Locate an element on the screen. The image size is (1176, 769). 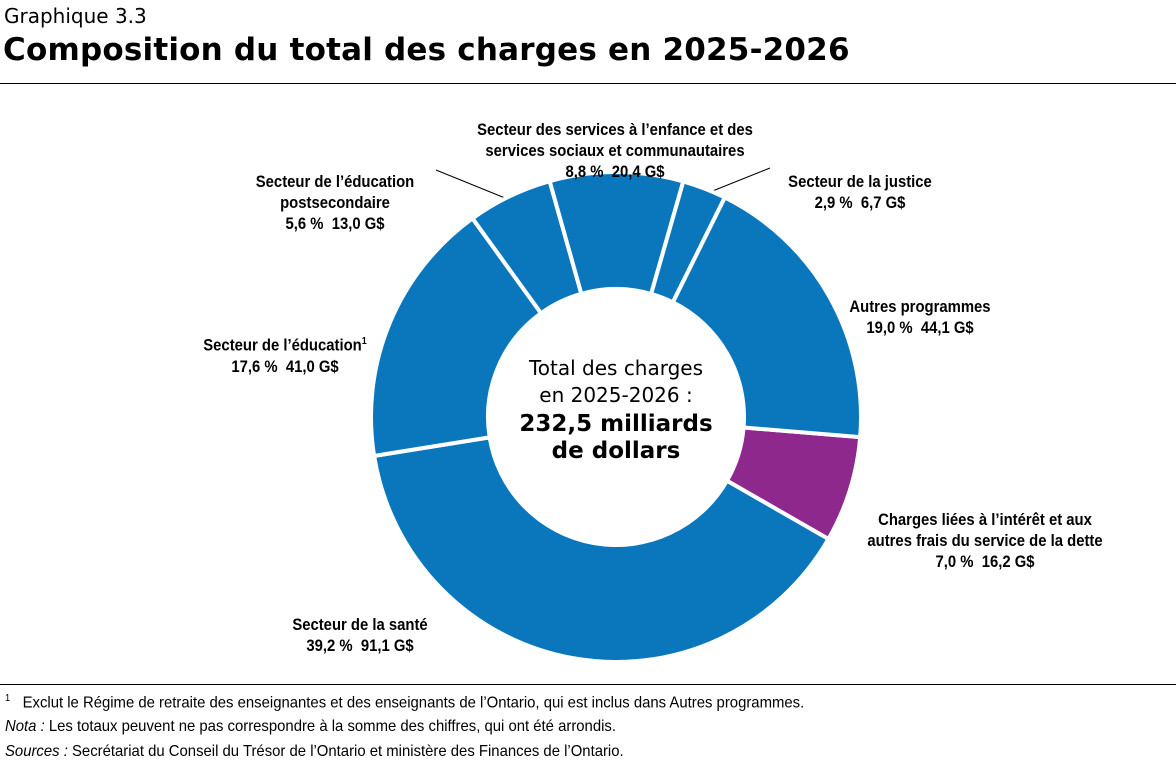
label-name: Secteur de la justice is located at coordinates (860, 182).